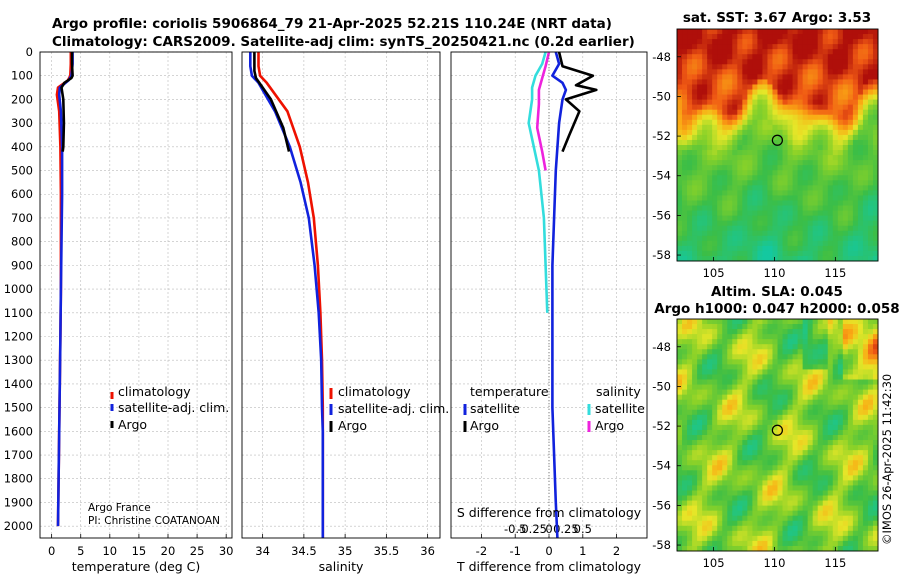 The image size is (900, 580). I want to click on salinity-xlabel: salinity, so click(341, 566).